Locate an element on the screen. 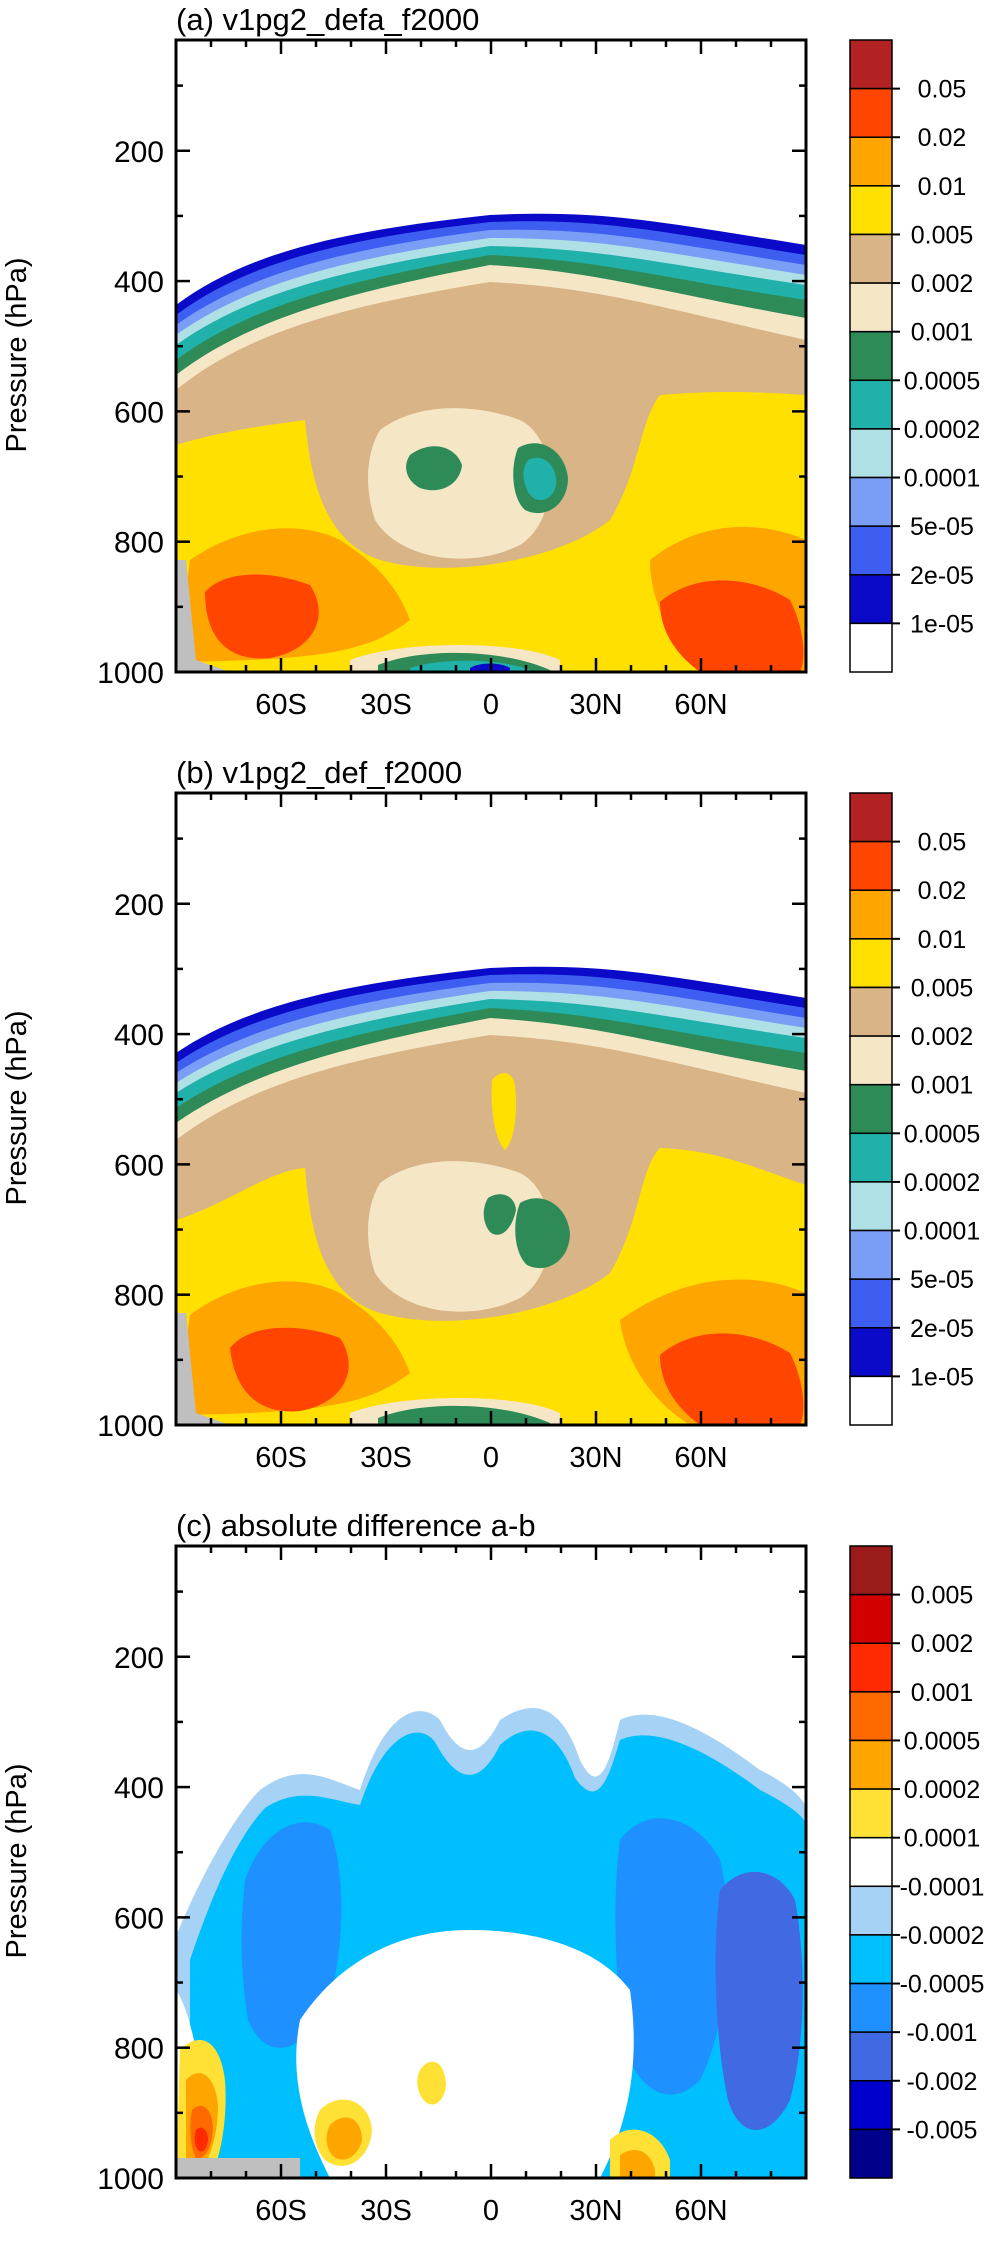 This screenshot has height=2246, width=997. panel-b-ylabel: Pressure (hPa) is located at coordinates (17, 1107).